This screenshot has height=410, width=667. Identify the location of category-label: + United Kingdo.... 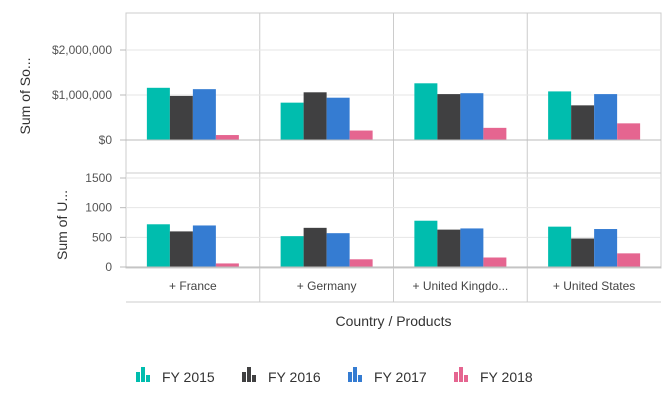
(461, 286).